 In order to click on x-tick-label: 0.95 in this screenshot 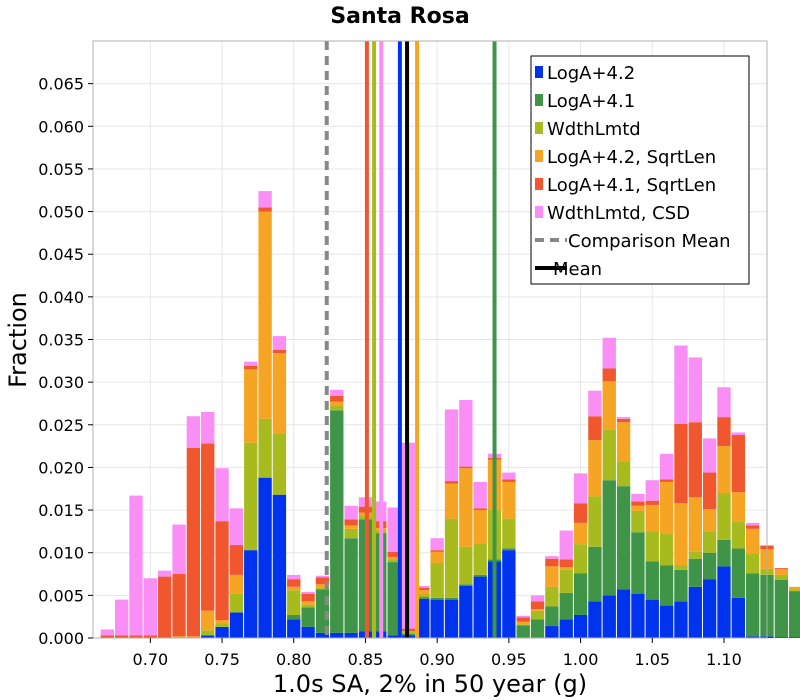, I will do `click(509, 659)`.